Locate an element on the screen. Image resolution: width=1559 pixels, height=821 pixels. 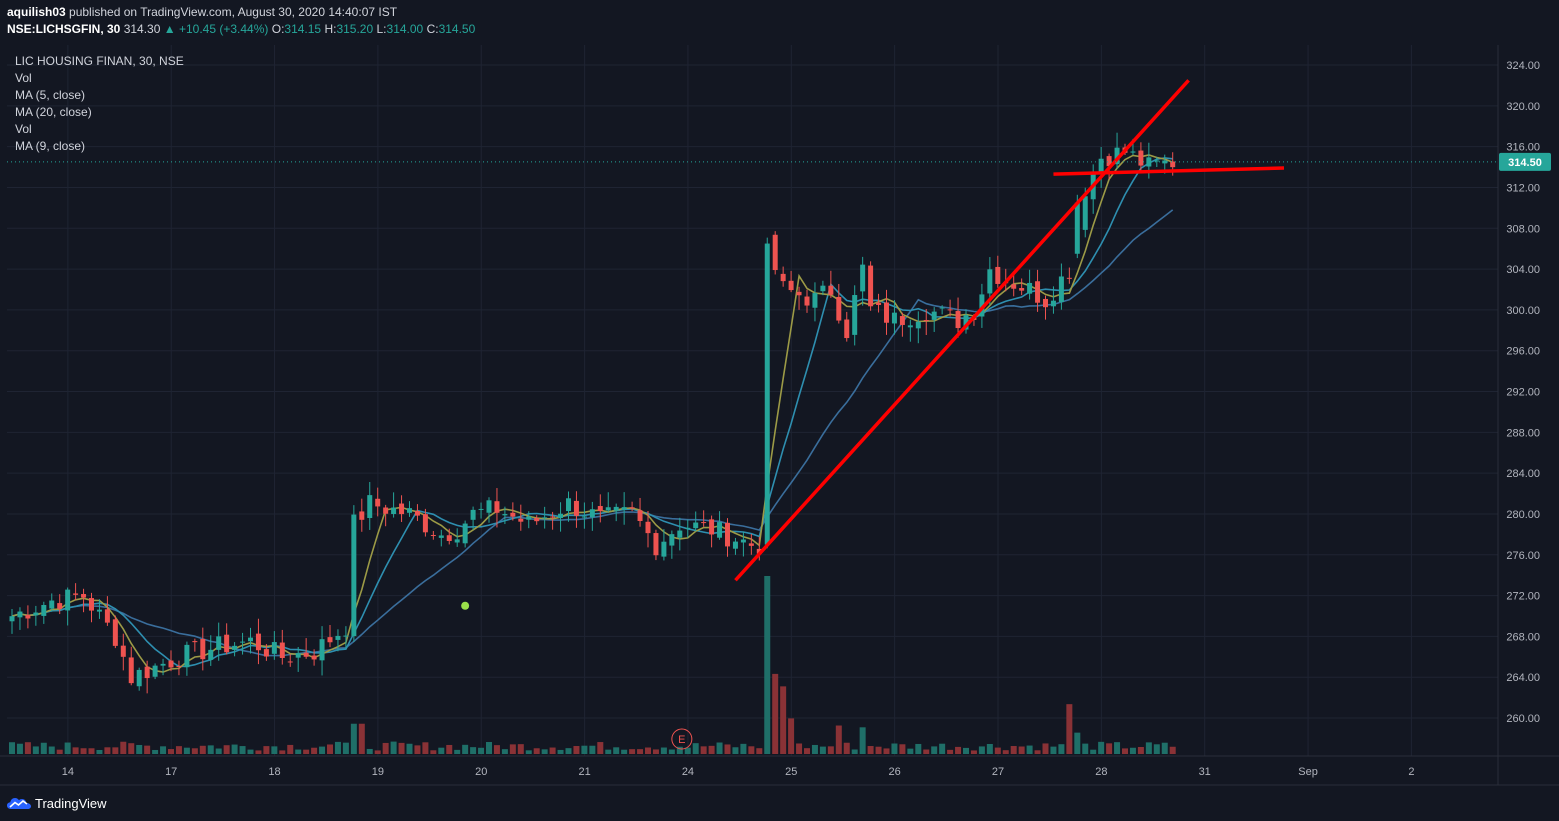
x-tick-label: 26 is located at coordinates (895, 772).